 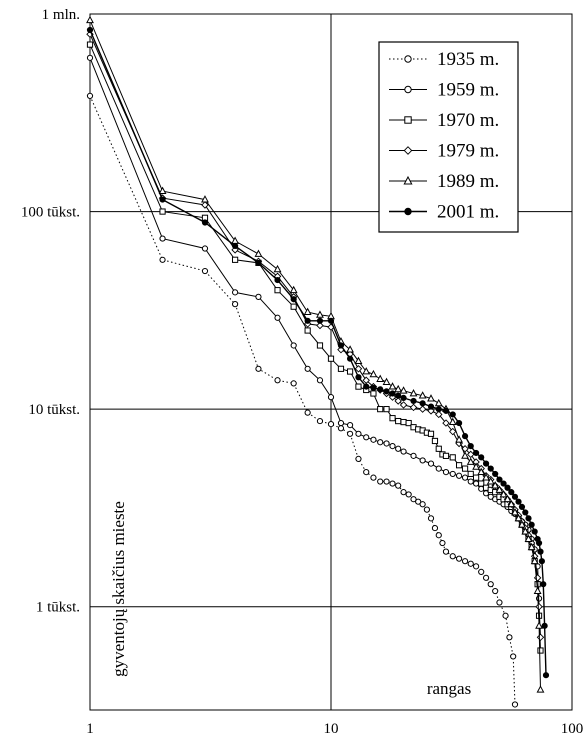 I want to click on x-tick-label: 100, so click(x=572, y=729).